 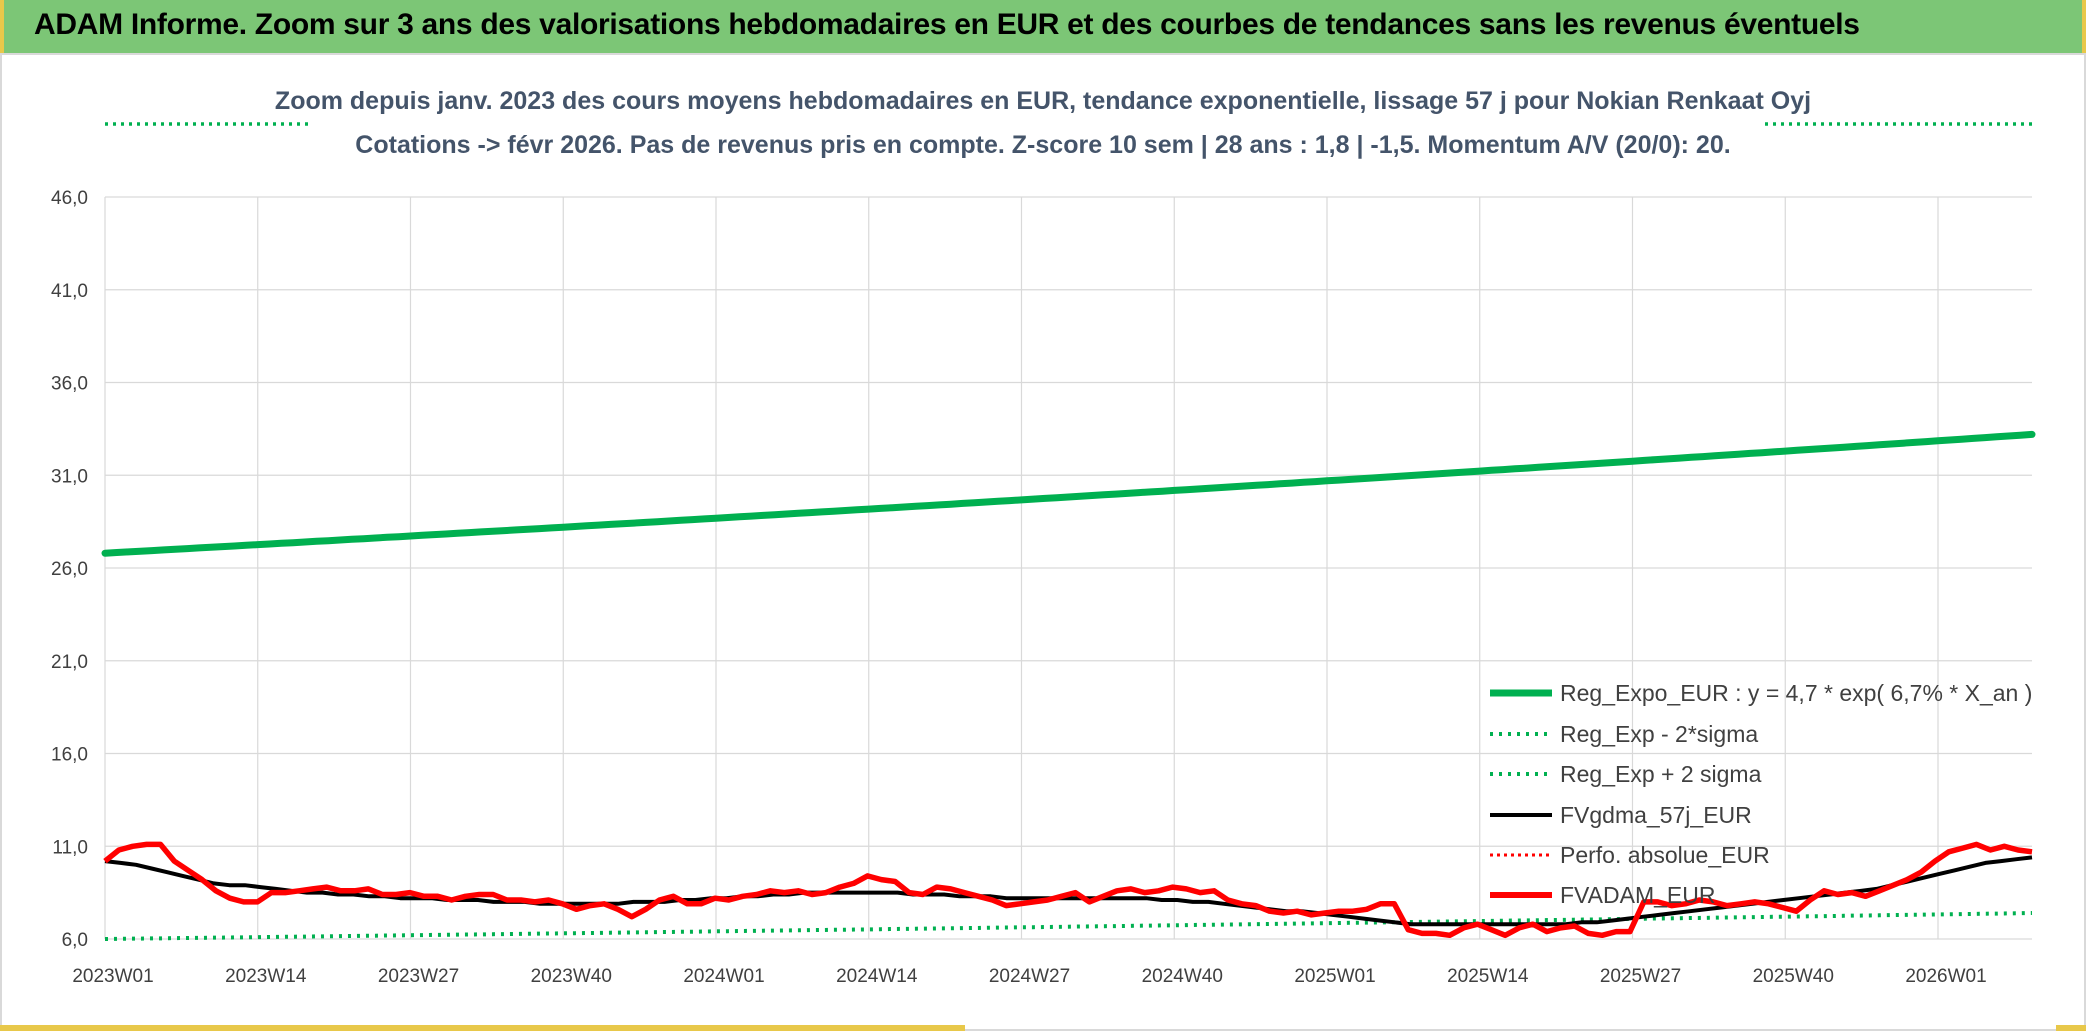 I want to click on y-axis-ticks: 6,0 11,0 16,0 21,0 26,0 31,0 36,0 41,0 46,0, so click(x=69, y=569).